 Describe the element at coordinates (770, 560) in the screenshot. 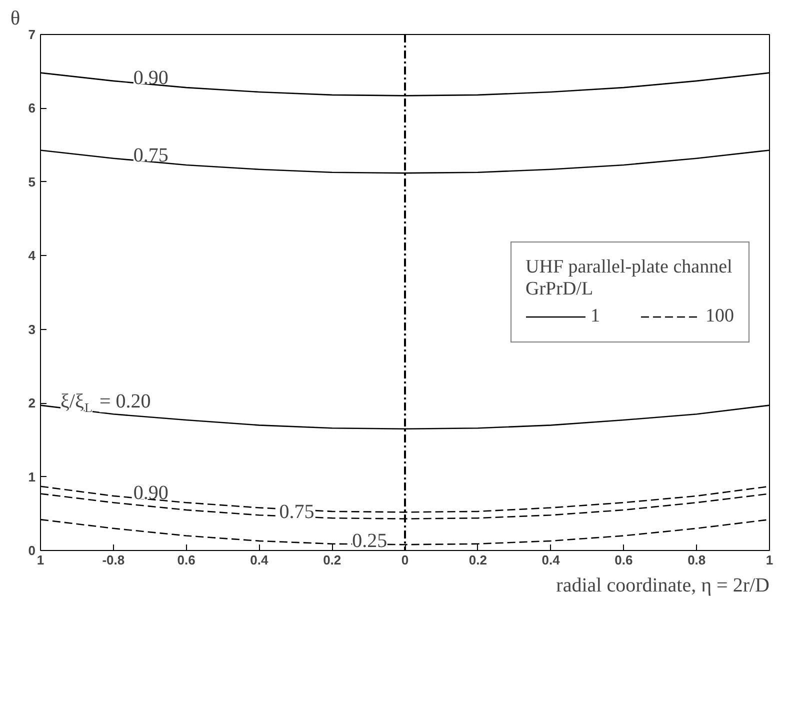

I see `x-tick-label: 1` at that location.